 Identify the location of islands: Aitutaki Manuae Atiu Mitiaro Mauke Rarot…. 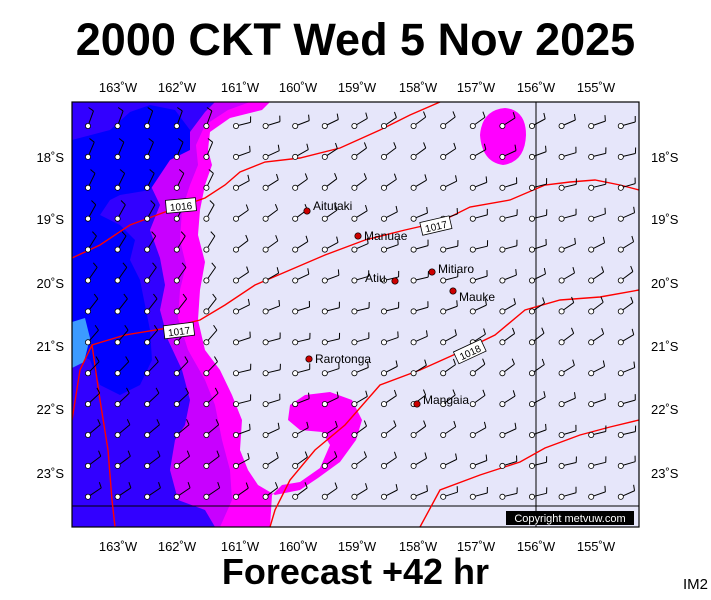
(399, 303).